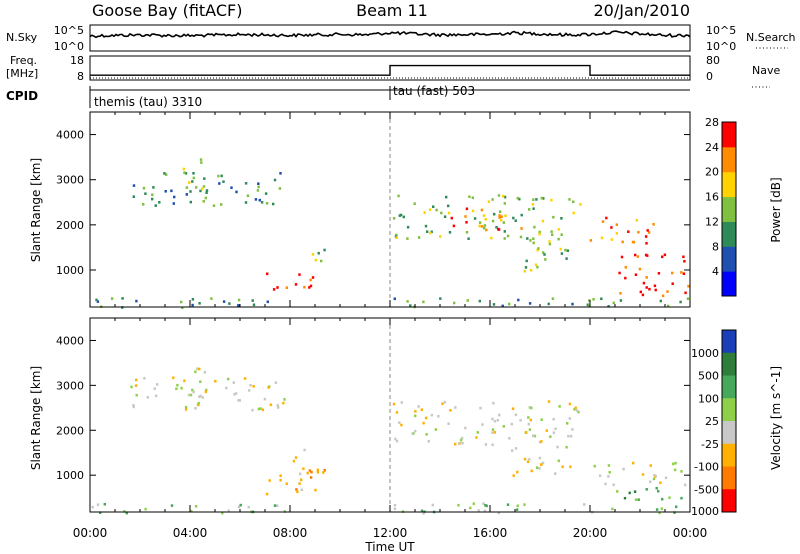 This screenshot has width=800, height=554. I want to click on x-tick-label: 04:00, so click(190, 533).